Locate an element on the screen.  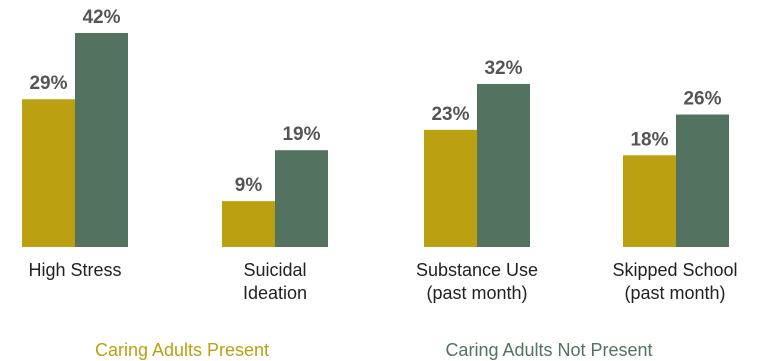
data-label-present-3: 18% is located at coordinates (649, 139).